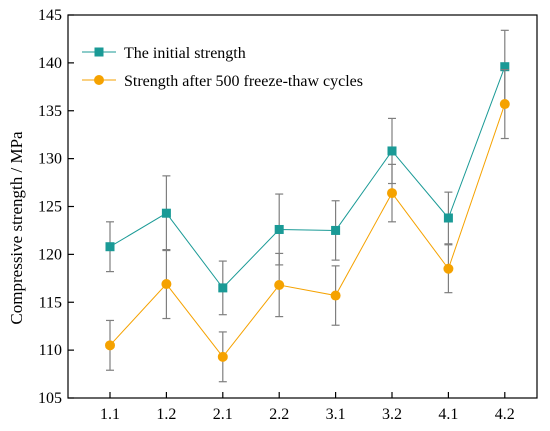  What do you see at coordinates (279, 414) in the screenshot?
I see `x-tick-label: 2.2` at bounding box center [279, 414].